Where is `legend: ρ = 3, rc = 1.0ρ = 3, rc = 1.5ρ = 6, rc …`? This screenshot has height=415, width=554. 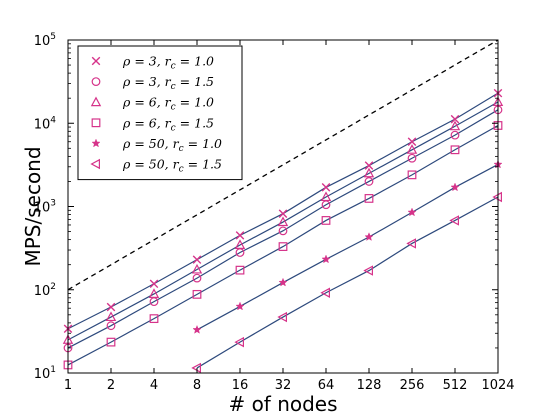 legend: ρ = 3, rc = 1.0ρ = 3, rc = 1.5ρ = 6, rc … is located at coordinates (160, 113).